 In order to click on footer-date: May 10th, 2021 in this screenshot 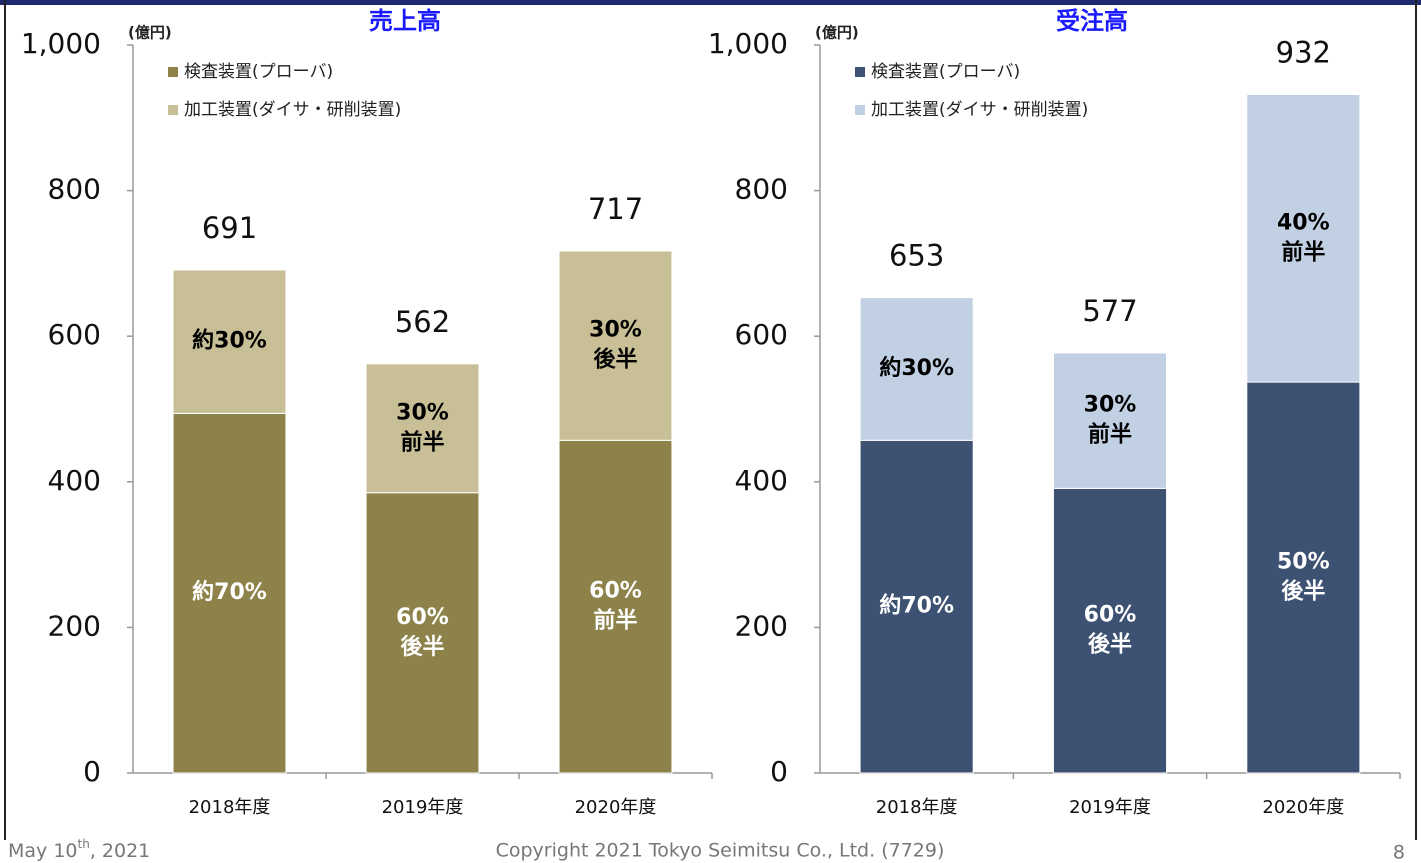, I will do `click(79, 849)`.